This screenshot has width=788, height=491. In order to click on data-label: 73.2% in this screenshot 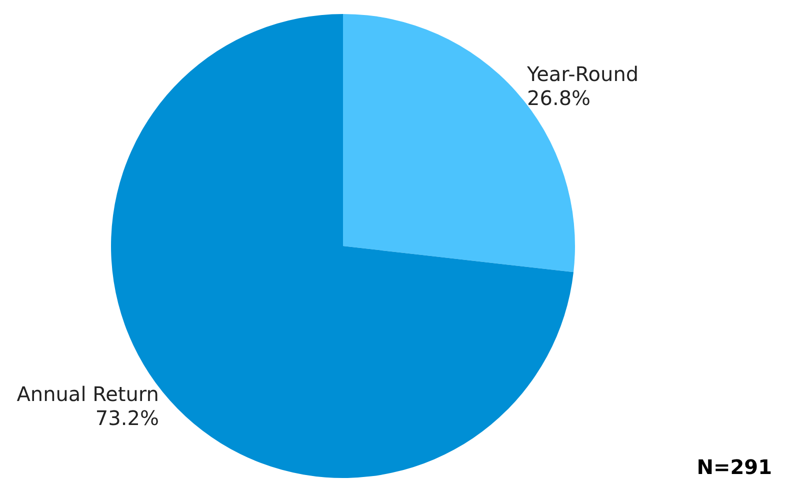, I will do `click(127, 418)`.